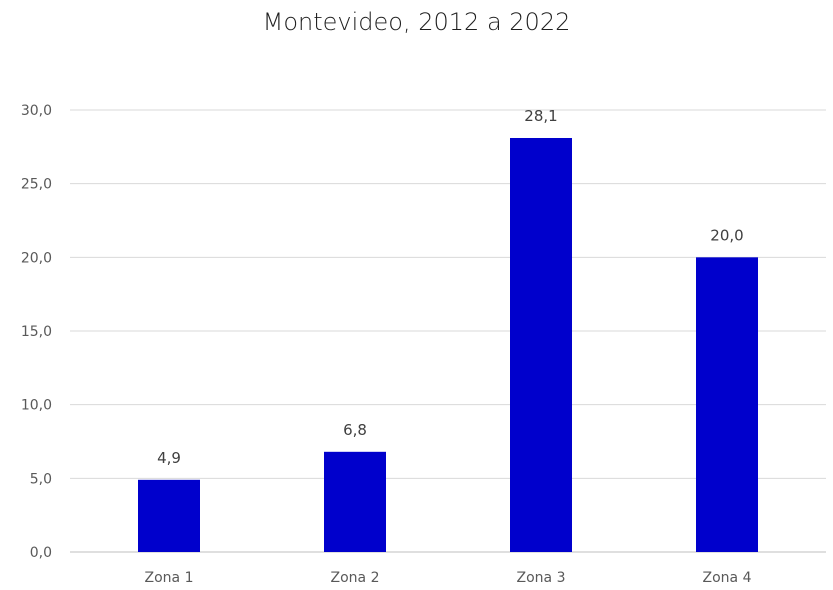 This screenshot has height=590, width=833. What do you see at coordinates (355, 578) in the screenshot?
I see `category-label: Zona 2` at bounding box center [355, 578].